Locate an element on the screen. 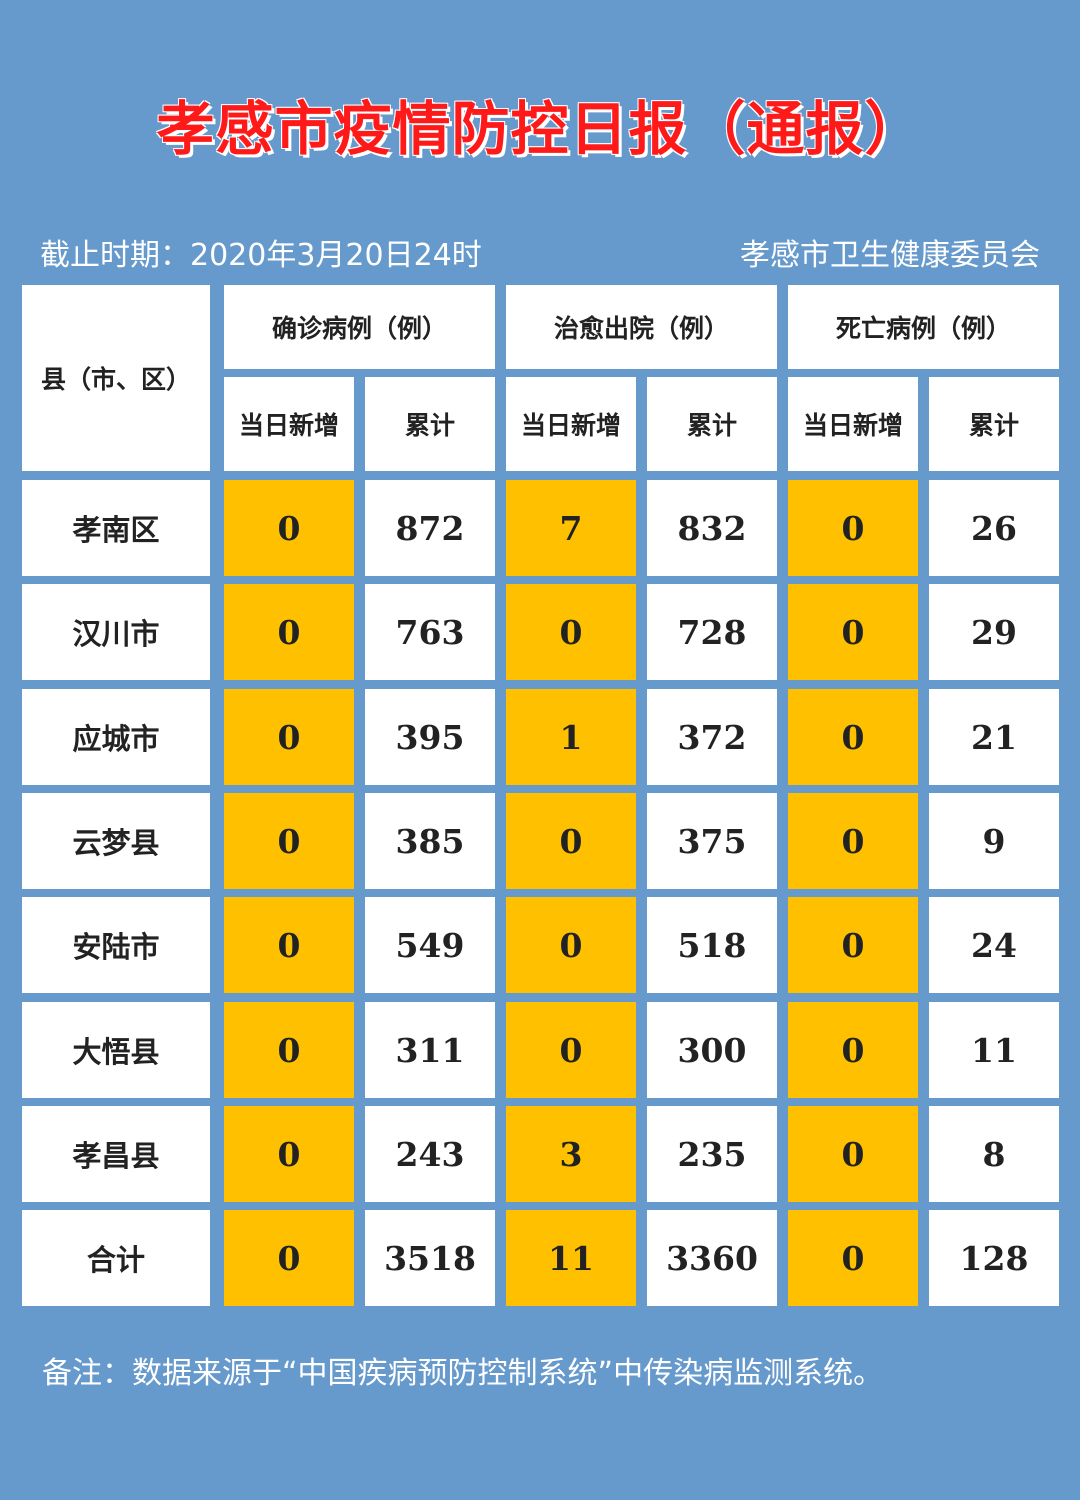  table-cell-cured-total: 375 is located at coordinates (712, 841).